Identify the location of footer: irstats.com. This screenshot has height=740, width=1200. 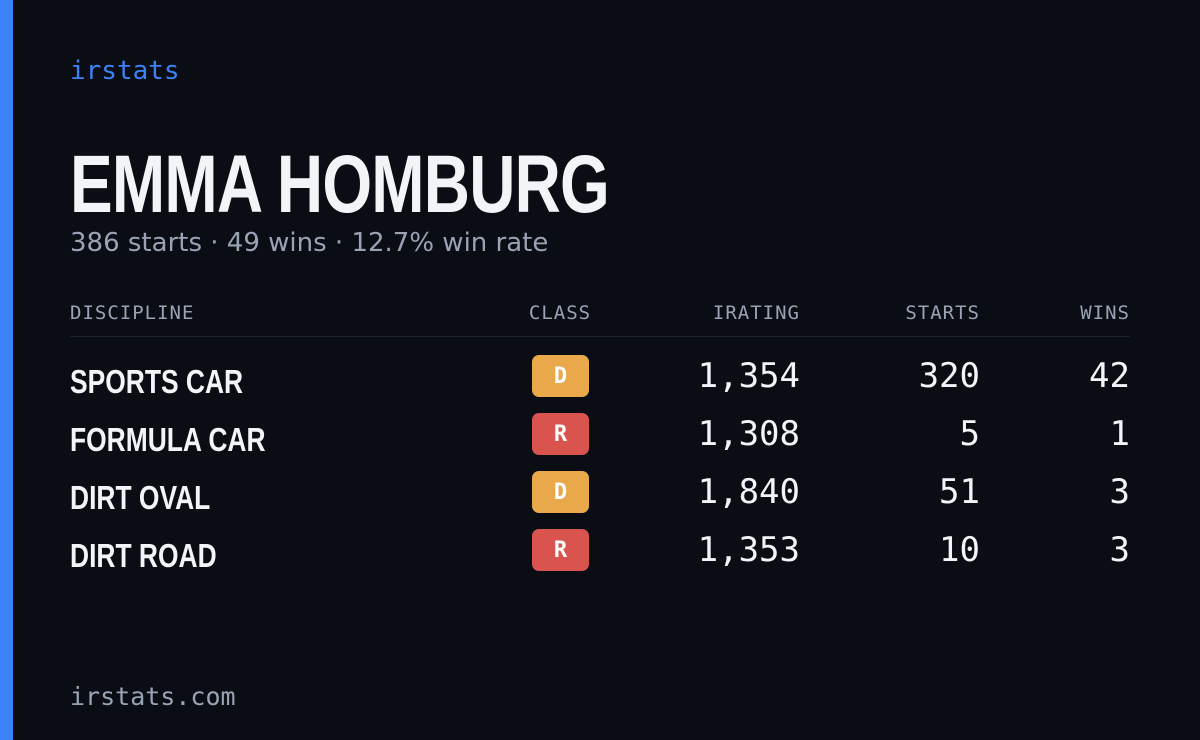
(153, 696).